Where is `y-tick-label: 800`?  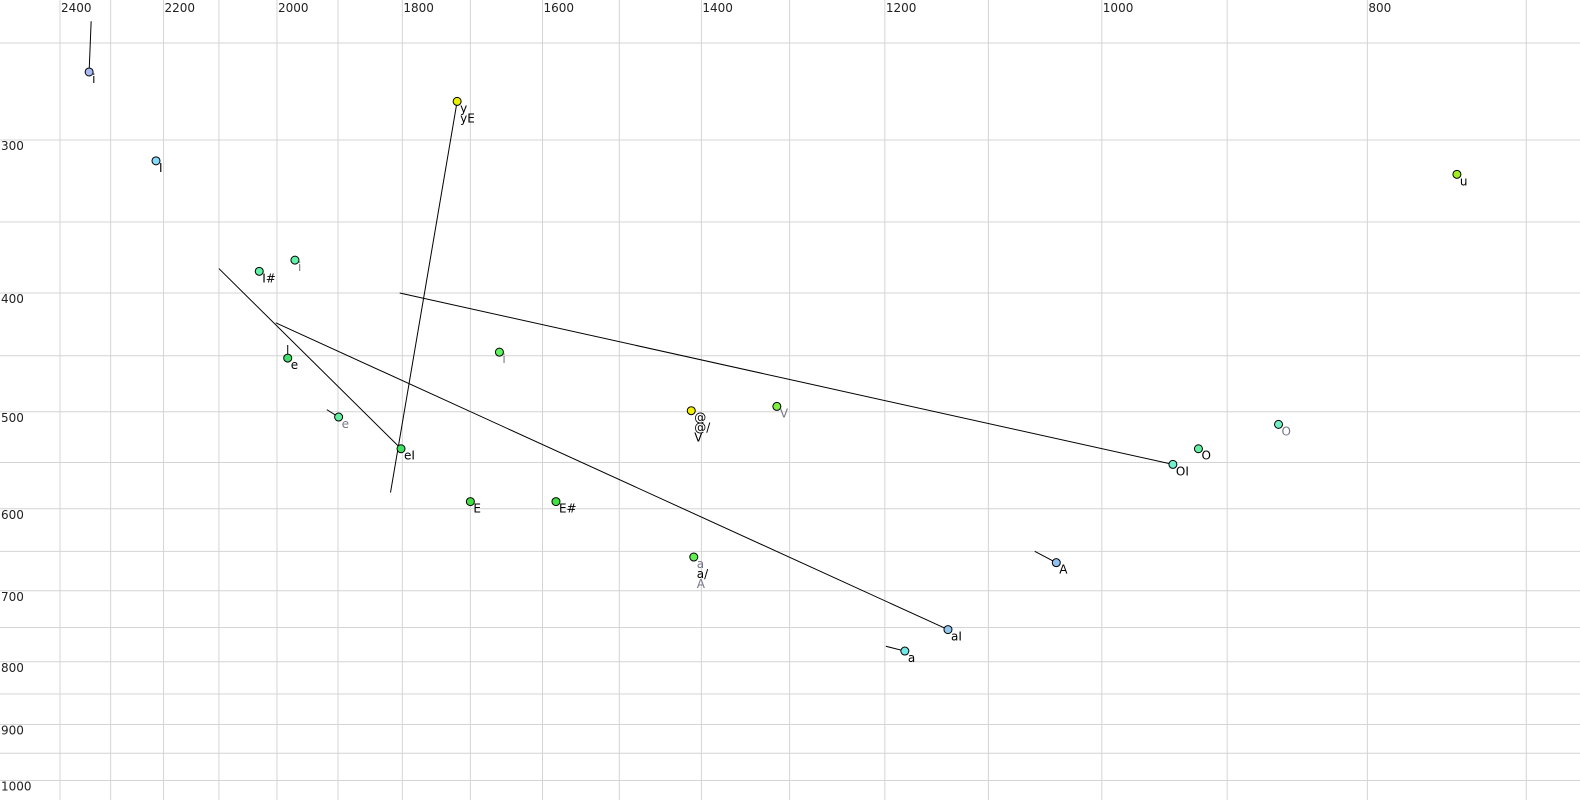 y-tick-label: 800 is located at coordinates (12, 668).